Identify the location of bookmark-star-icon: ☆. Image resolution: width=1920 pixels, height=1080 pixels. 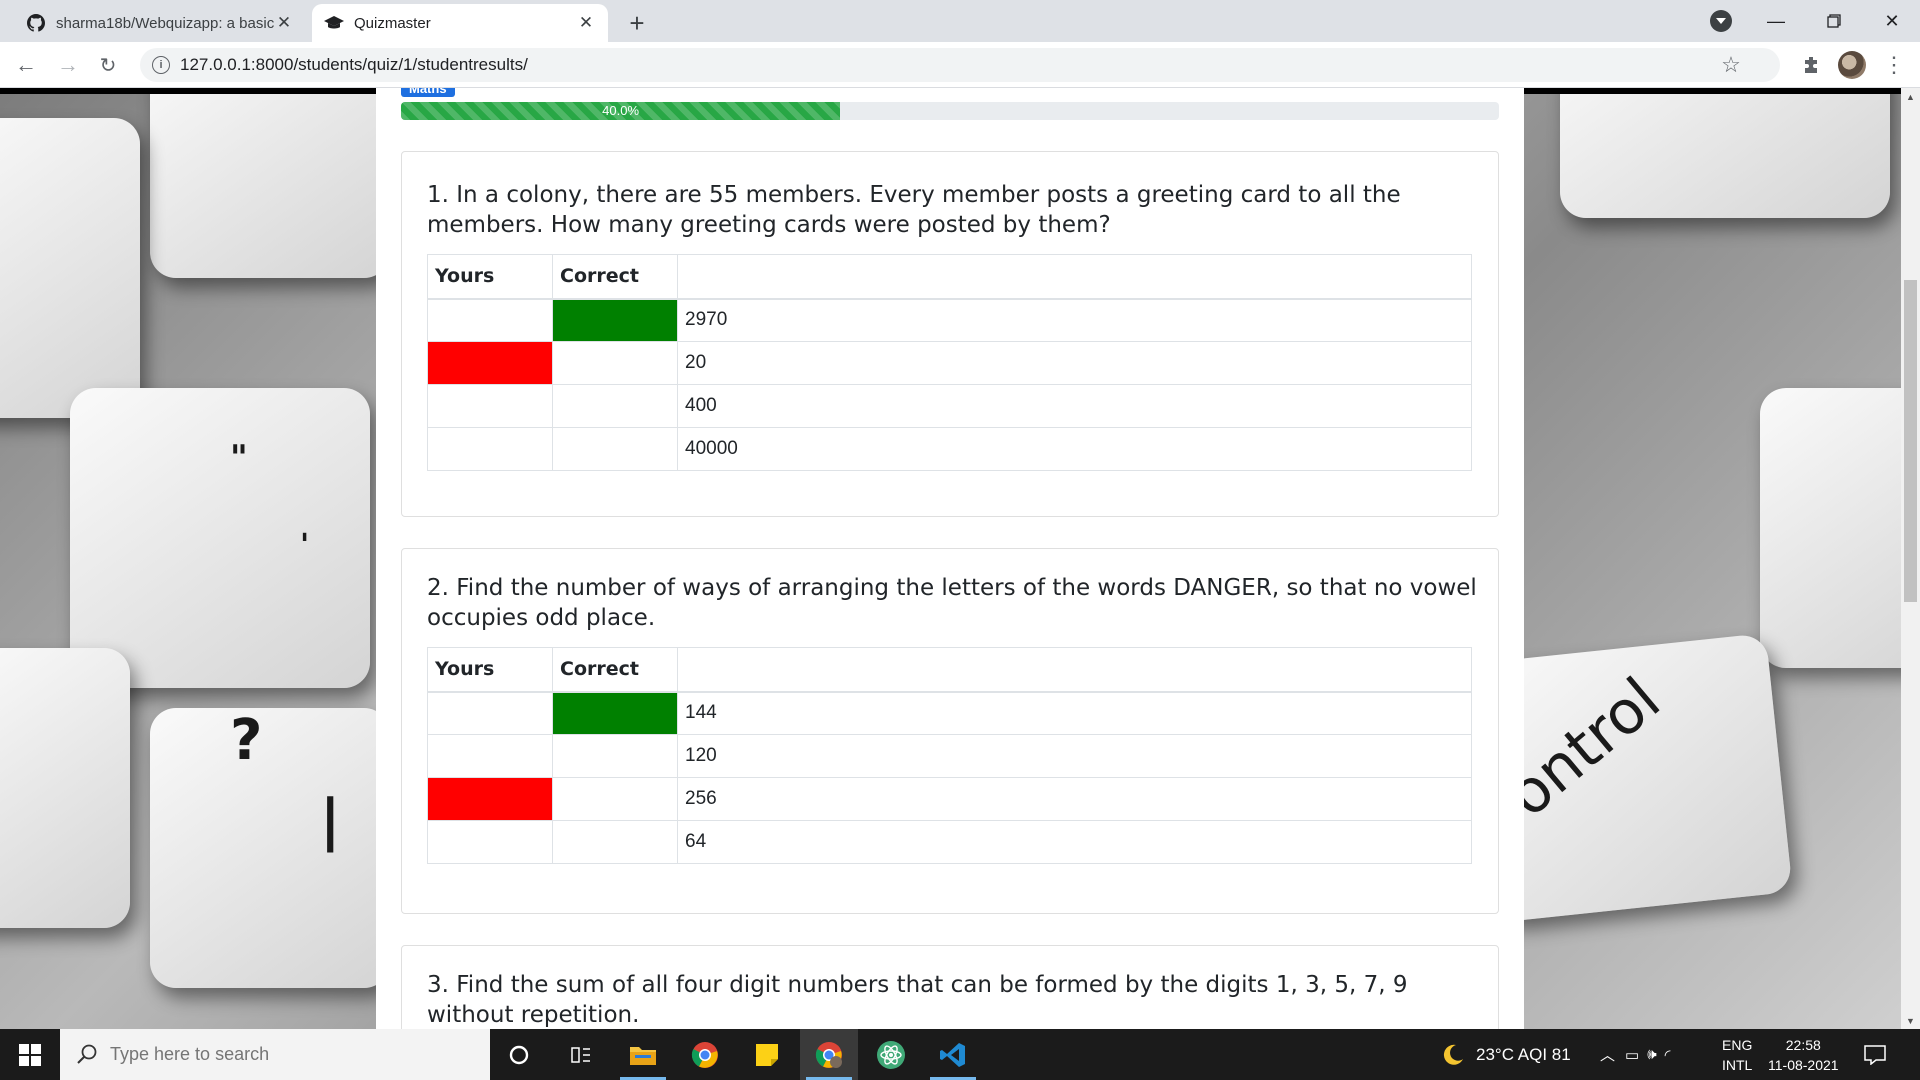
(1731, 64).